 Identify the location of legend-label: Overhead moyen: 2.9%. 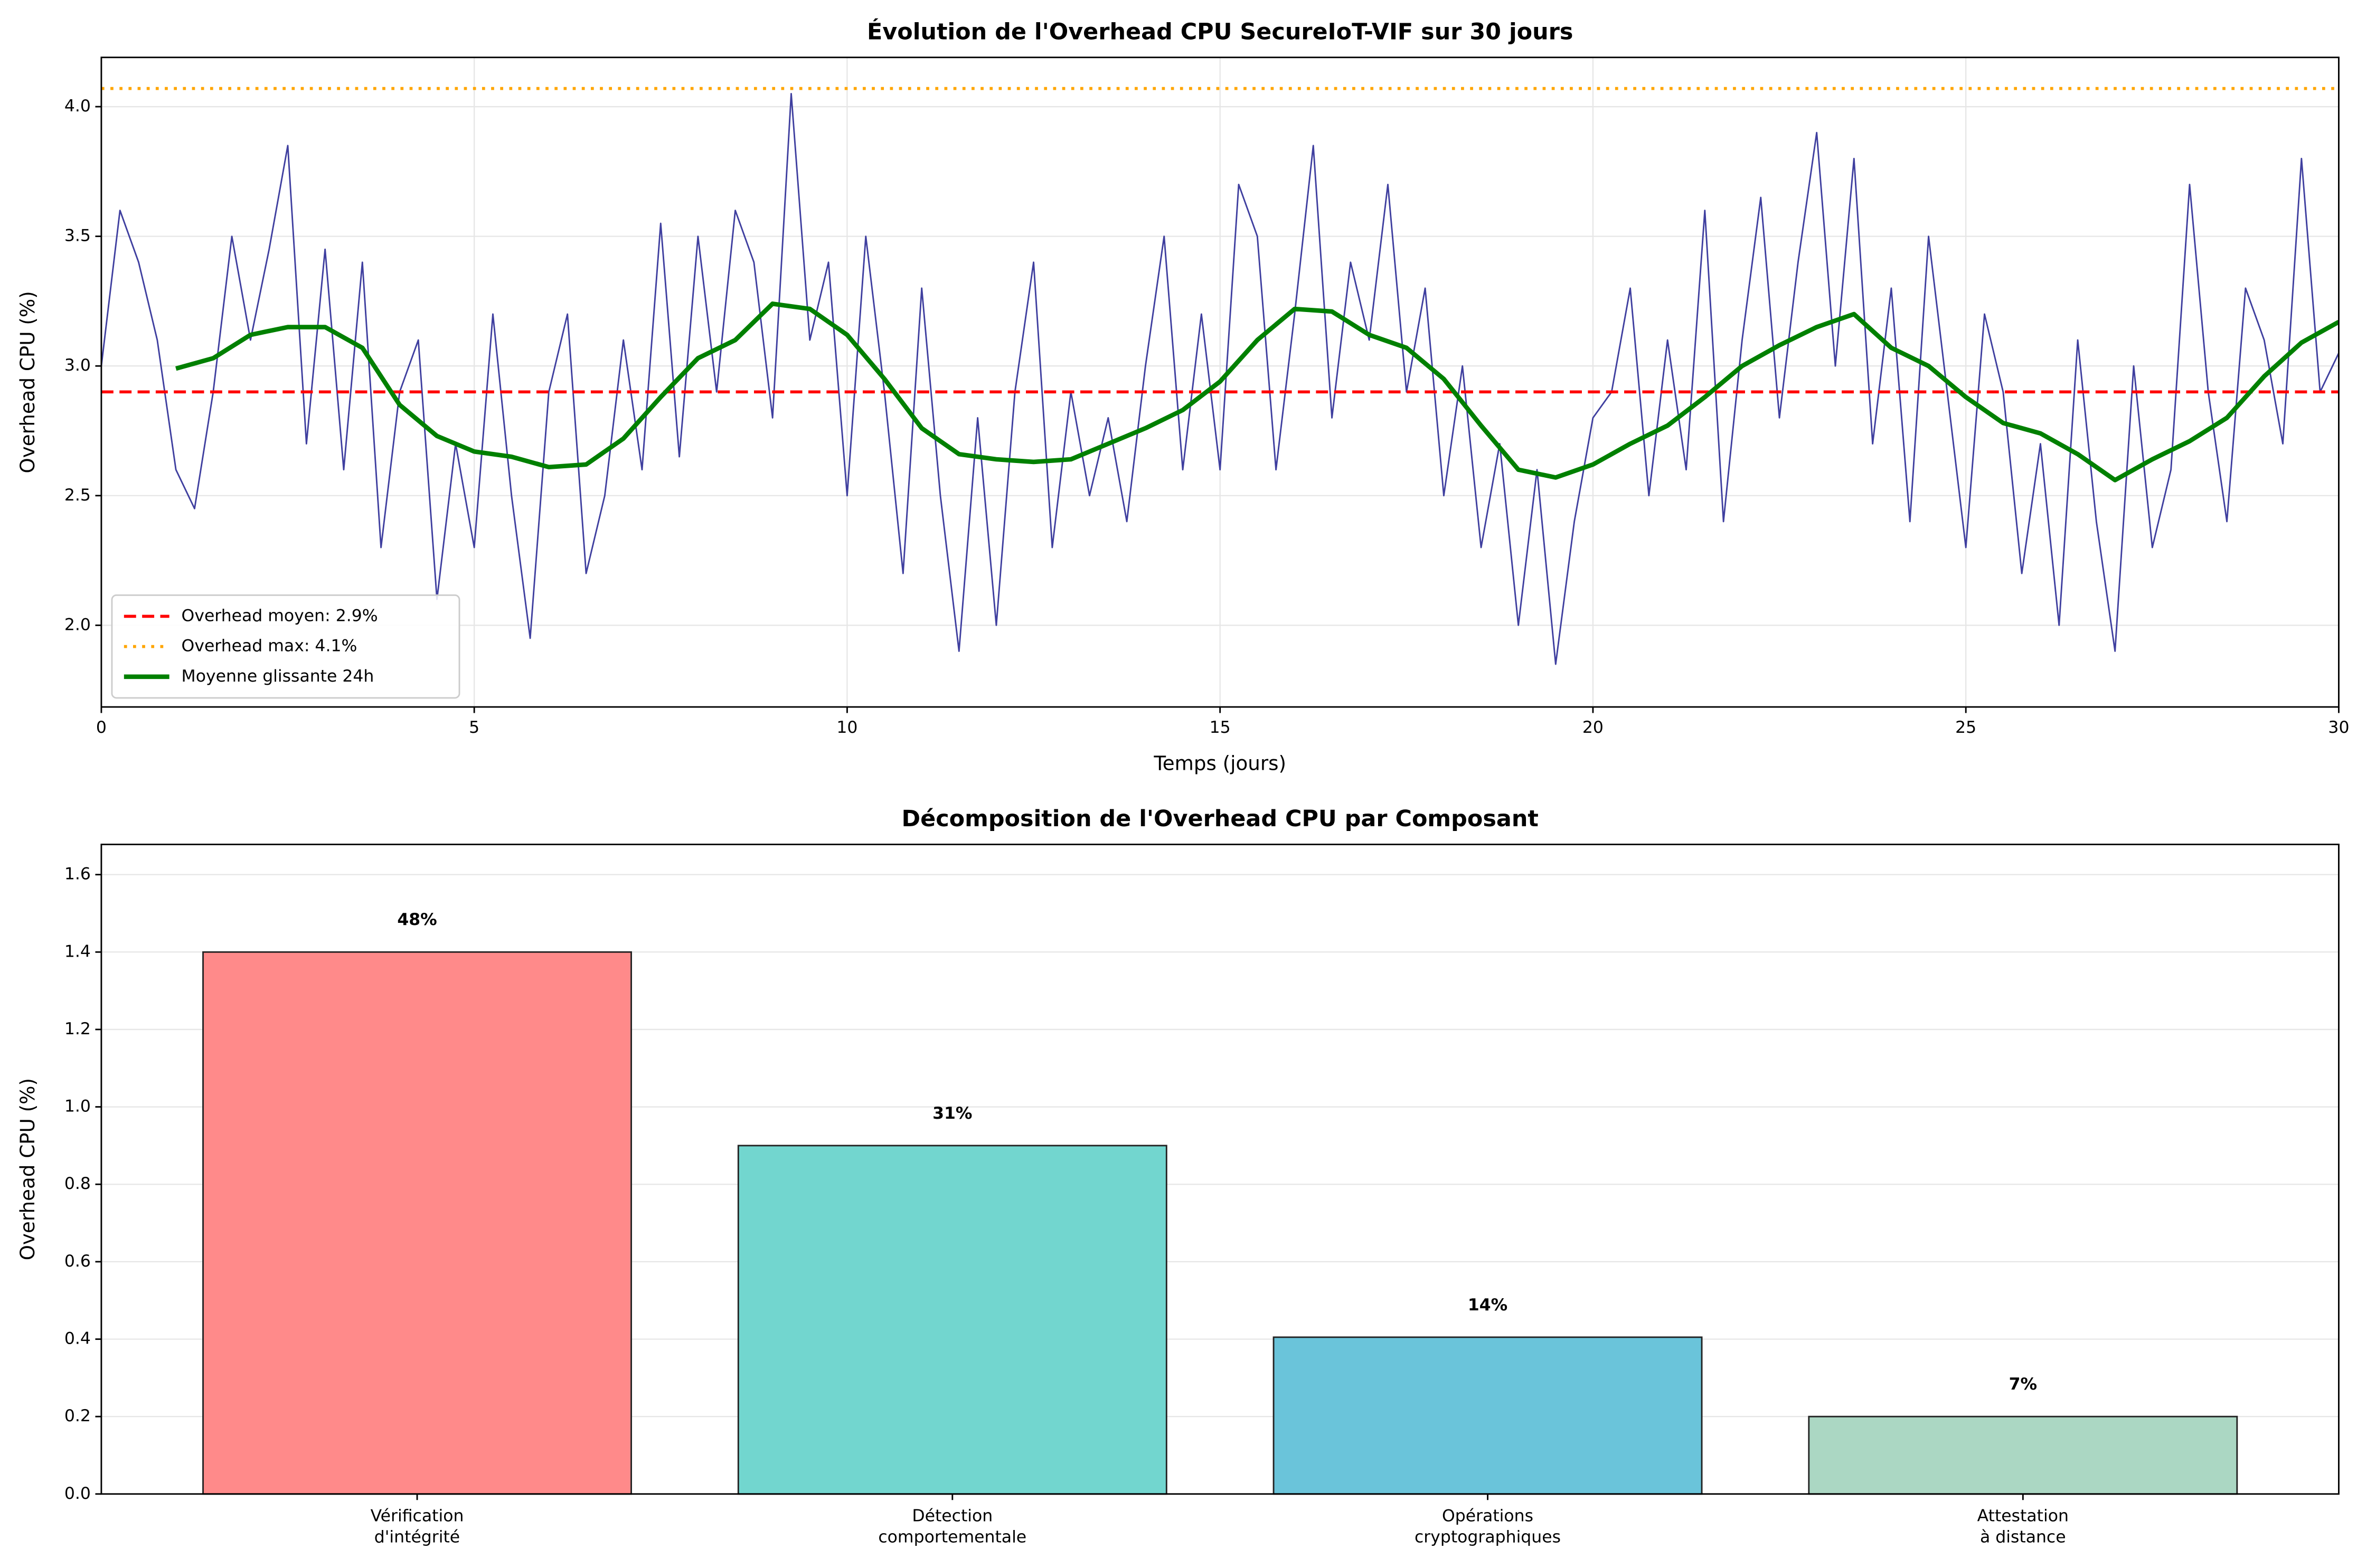
(280, 615).